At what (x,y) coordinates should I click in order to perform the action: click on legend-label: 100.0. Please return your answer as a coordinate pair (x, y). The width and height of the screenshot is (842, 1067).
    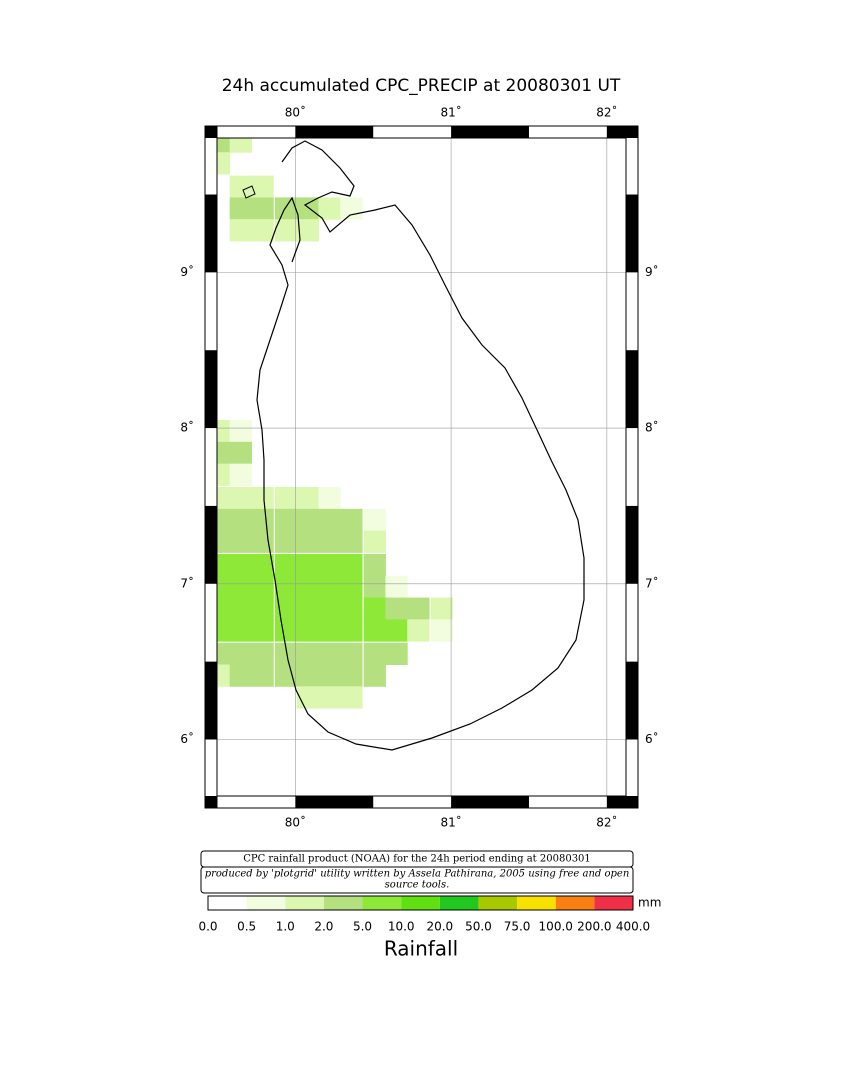
    Looking at the image, I should click on (556, 927).